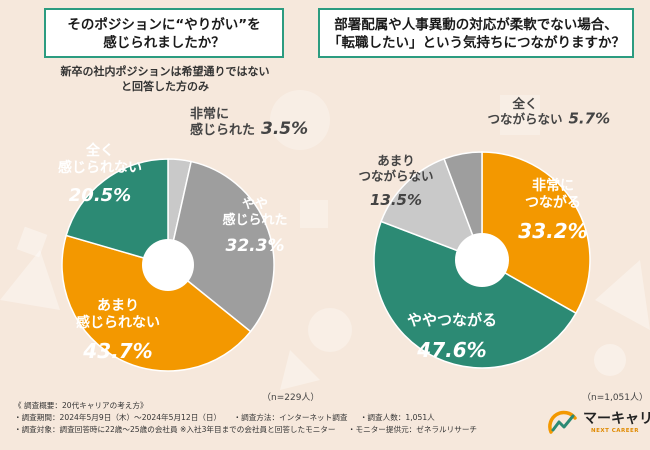 The width and height of the screenshot is (650, 450). Describe the element at coordinates (552, 231) in the screenshot. I see `chart2-value-label-1: 33.2%` at that location.